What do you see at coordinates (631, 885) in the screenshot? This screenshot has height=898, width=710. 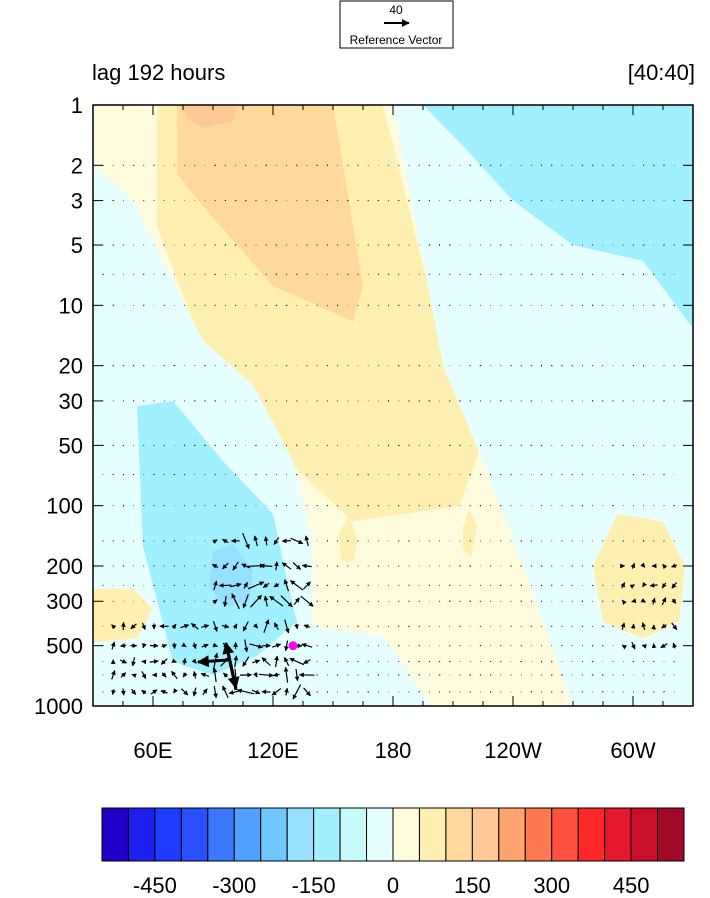 I see `colorbar-label: 450` at bounding box center [631, 885].